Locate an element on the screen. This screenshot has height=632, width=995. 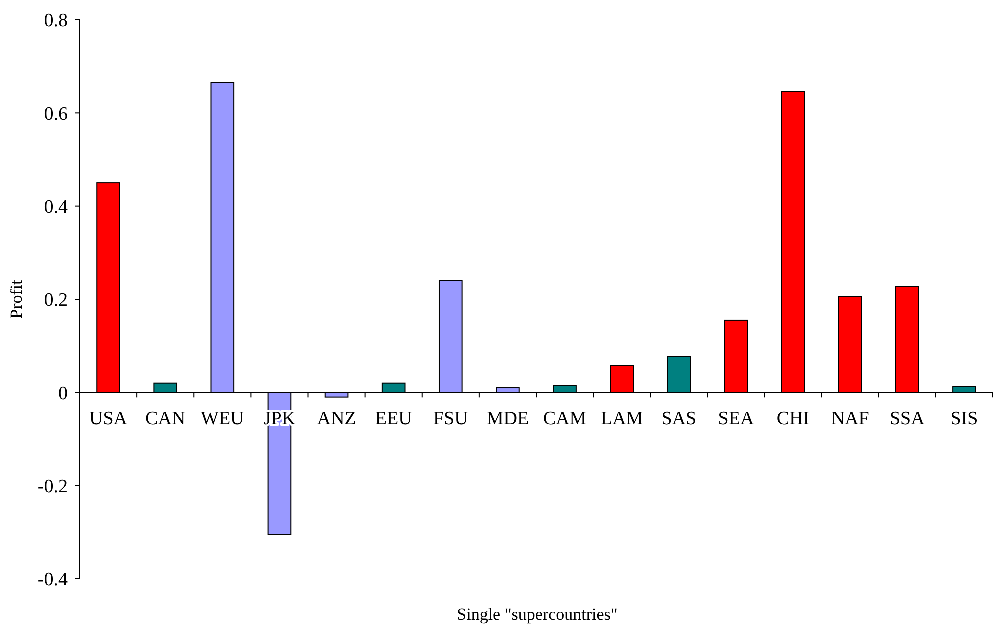
x-axis-title: Single "supercountries" is located at coordinates (537, 614).